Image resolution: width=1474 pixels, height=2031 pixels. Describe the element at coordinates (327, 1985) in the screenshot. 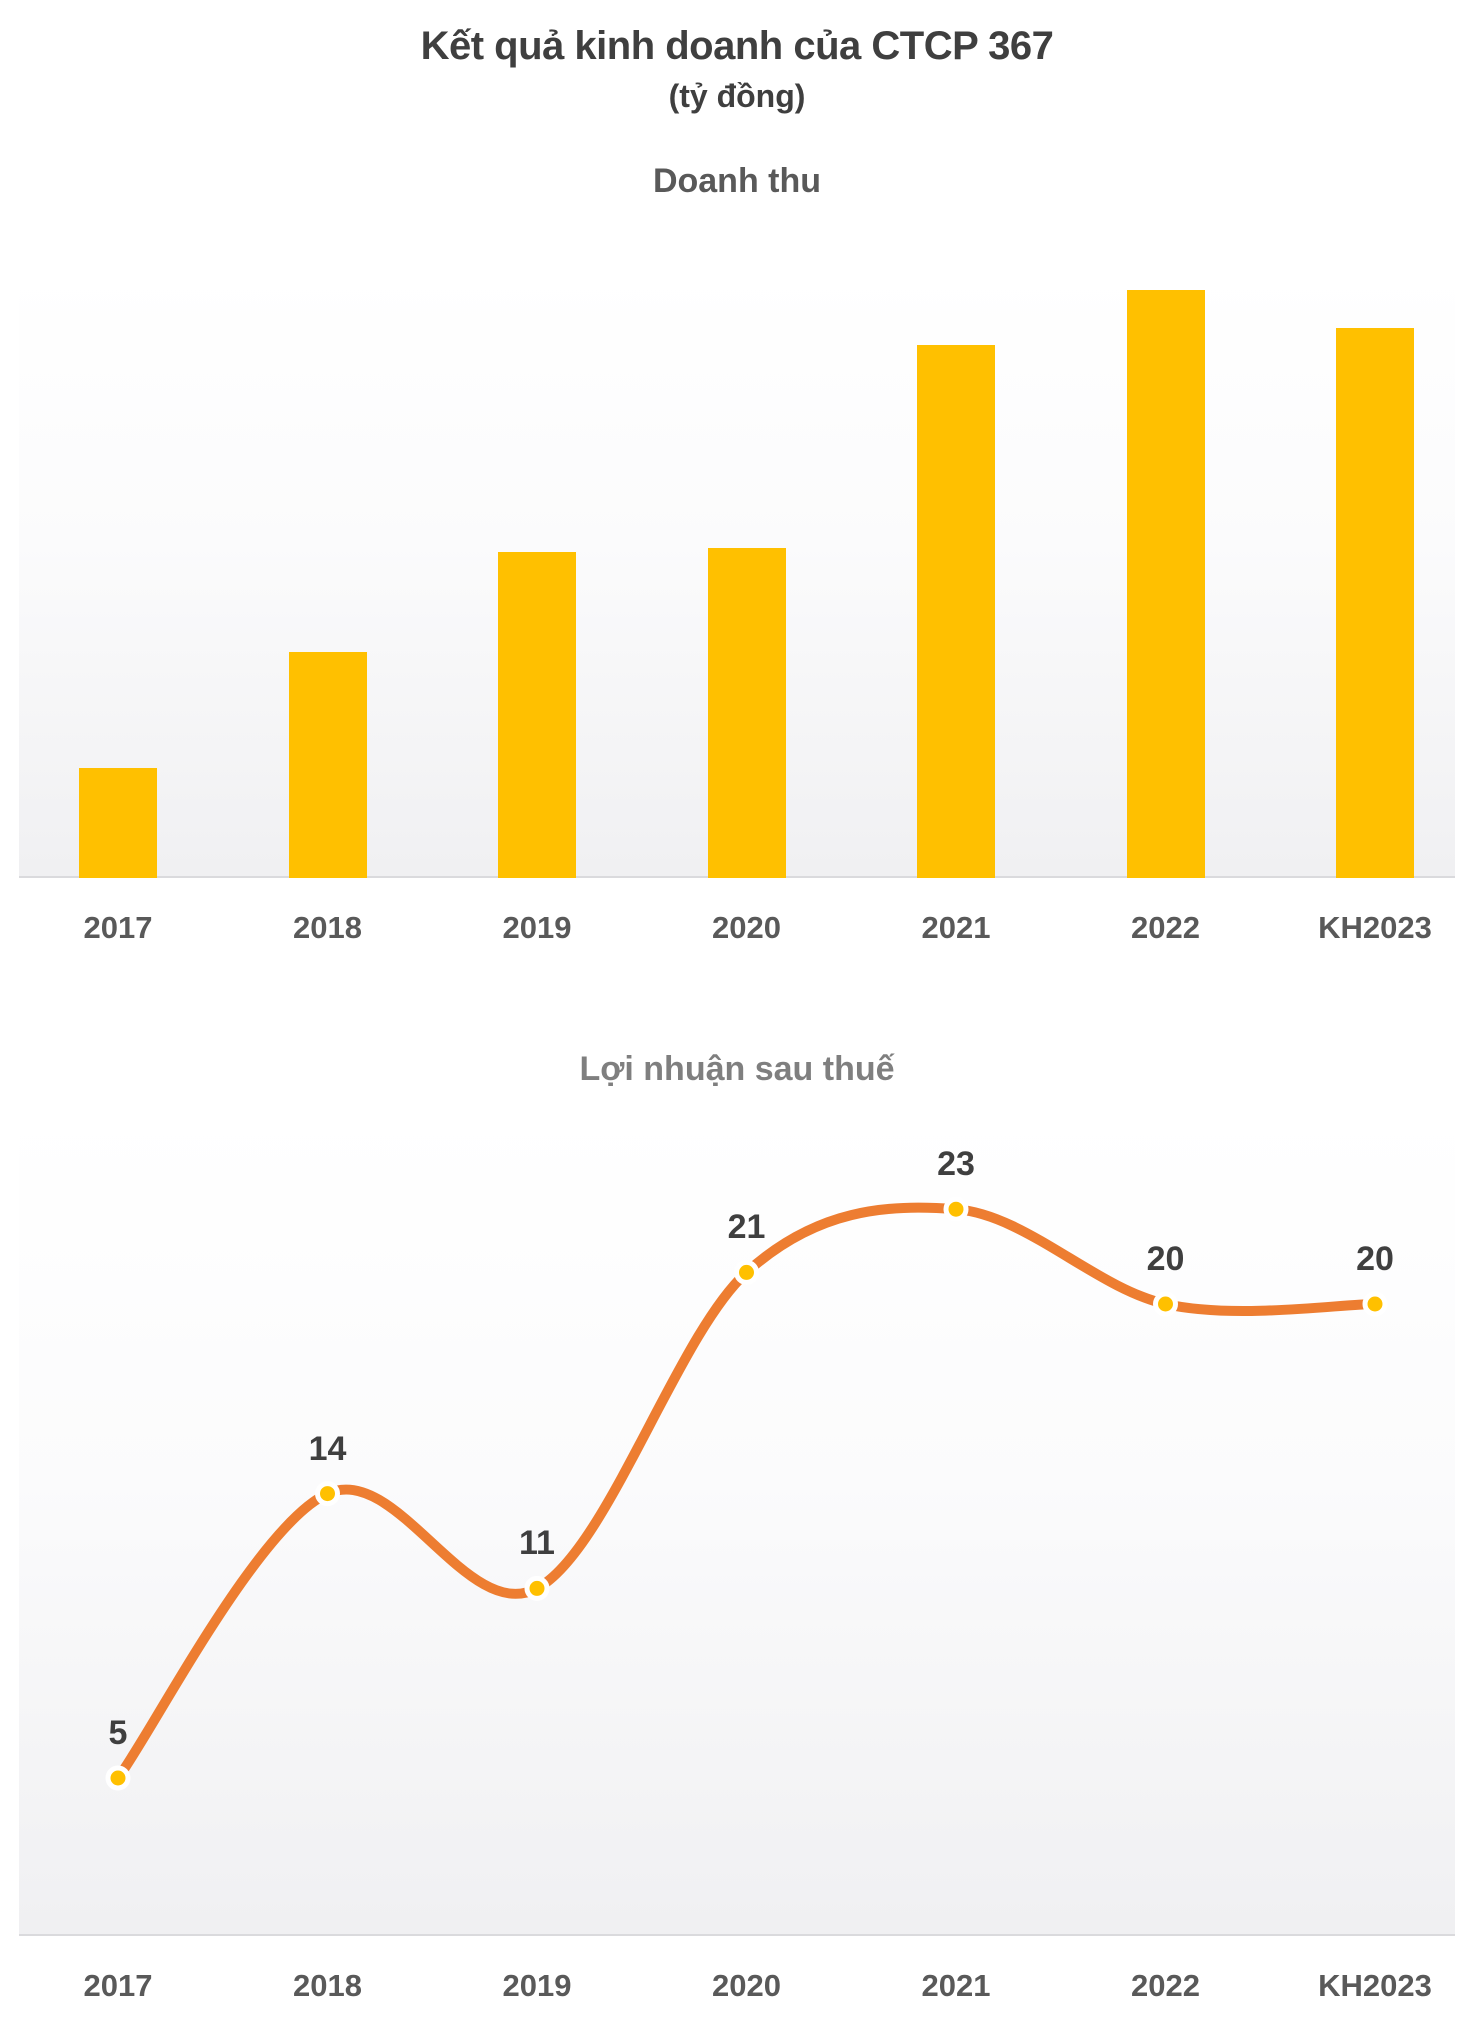

I see `profit-x-label: 2018` at that location.